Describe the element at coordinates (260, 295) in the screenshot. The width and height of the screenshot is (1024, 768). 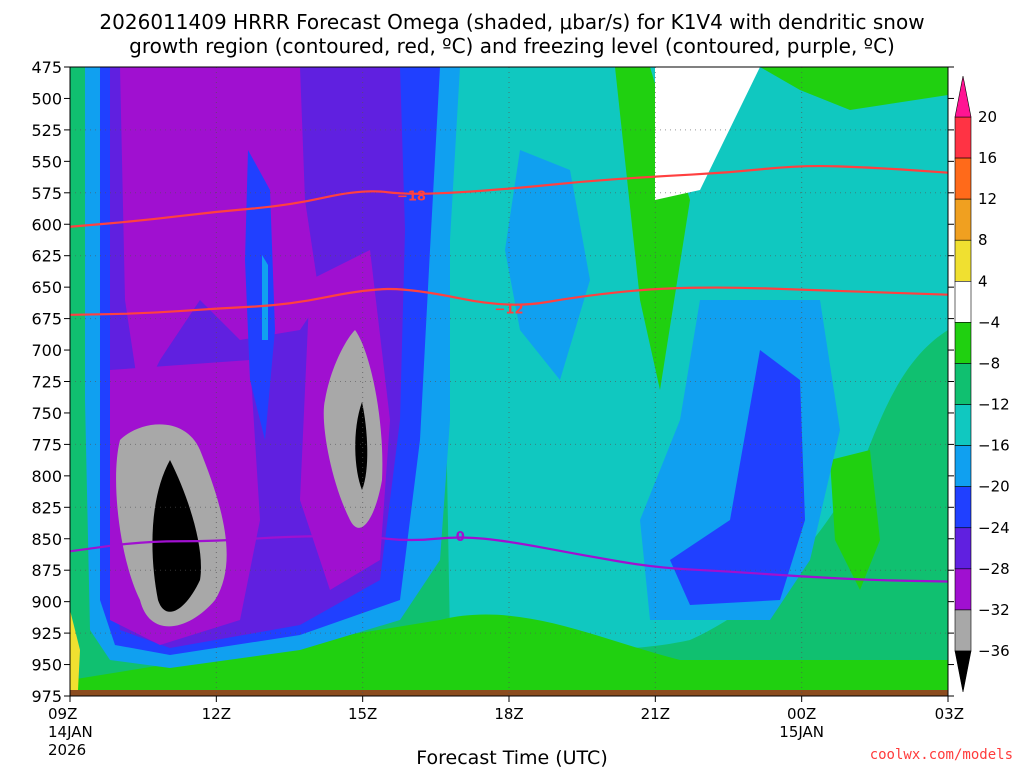
I see `omega-band-blue-finger` at that location.